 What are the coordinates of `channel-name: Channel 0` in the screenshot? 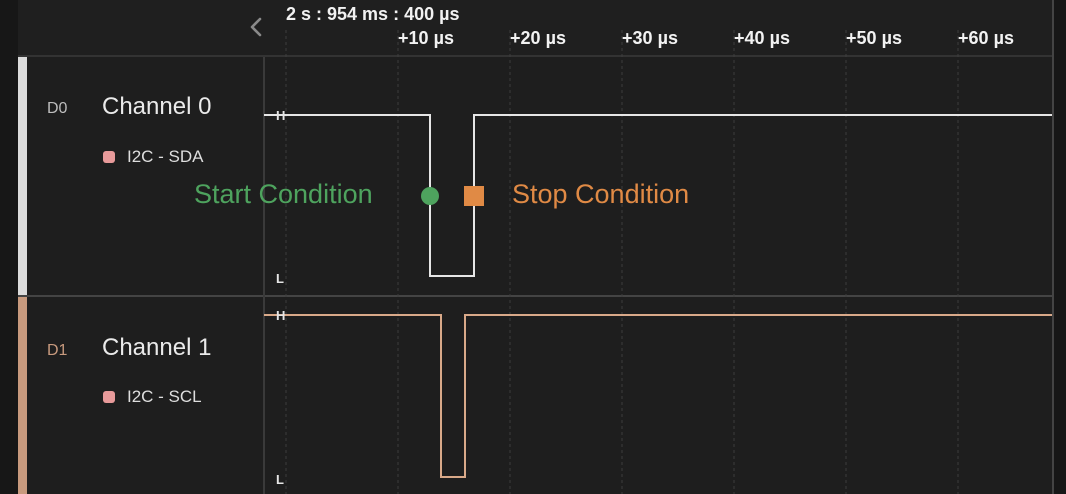 It's located at (157, 106).